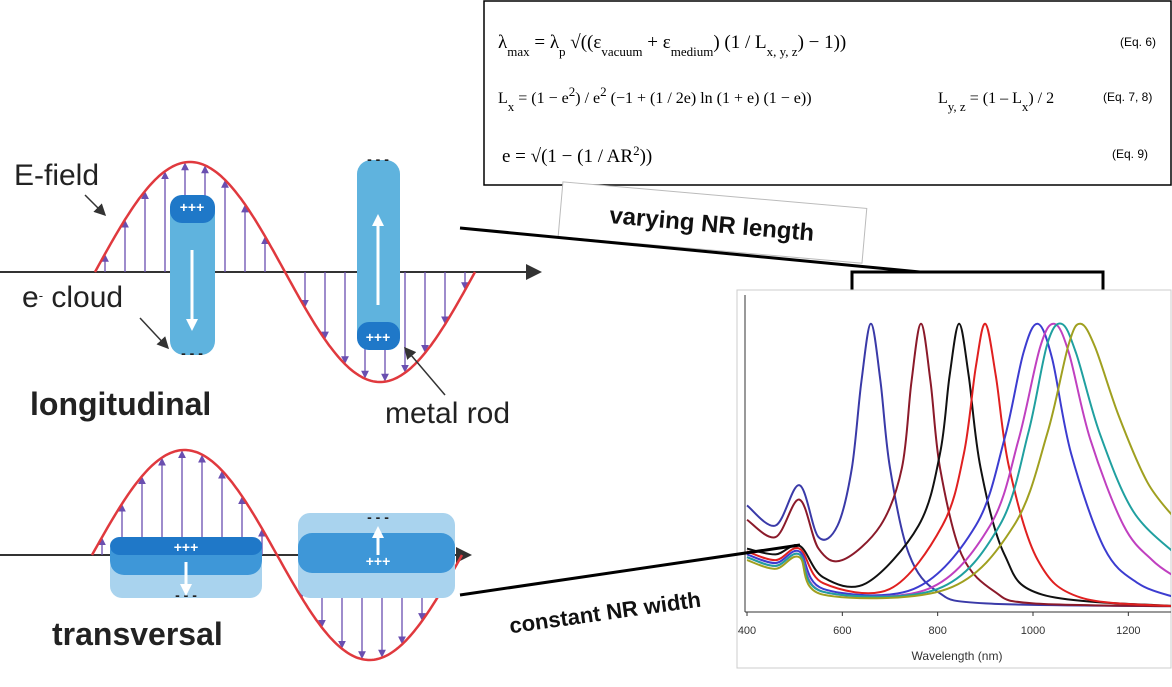 The image size is (1172, 687). I want to click on label: longitudinal, so click(120, 404).